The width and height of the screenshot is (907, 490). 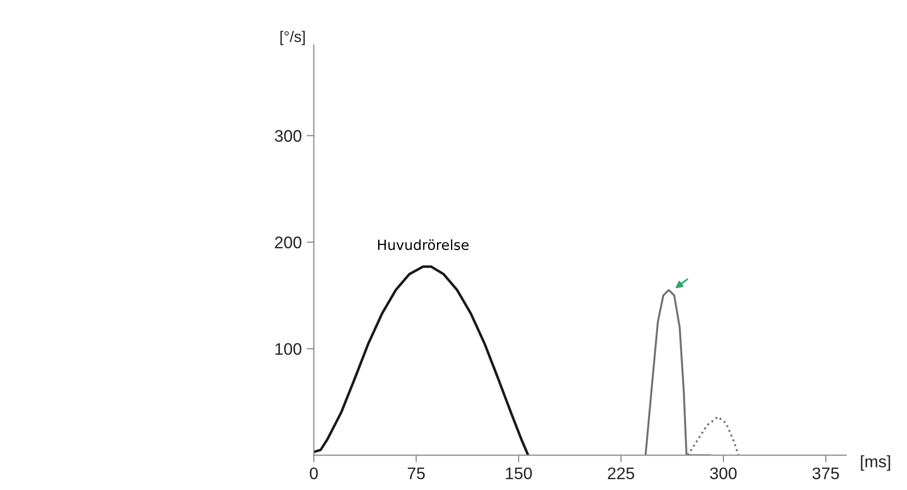 What do you see at coordinates (519, 473) in the screenshot?
I see `x-tick-label: 150` at bounding box center [519, 473].